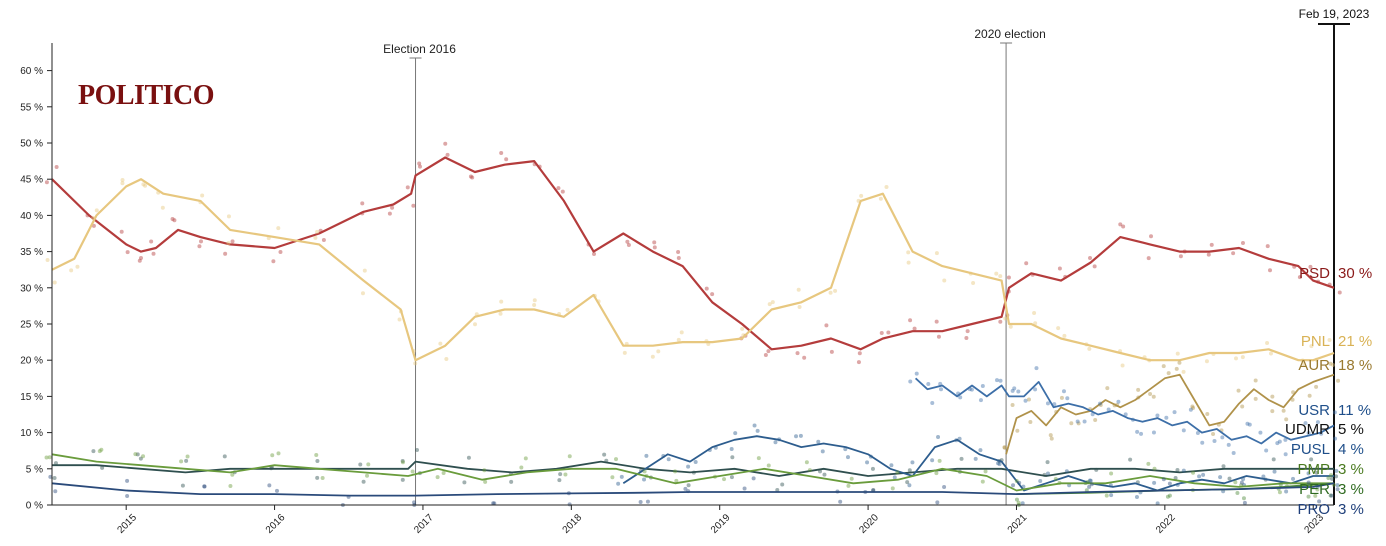  Describe the element at coordinates (31, 252) in the screenshot. I see `y-tick-label: 35 %` at that location.